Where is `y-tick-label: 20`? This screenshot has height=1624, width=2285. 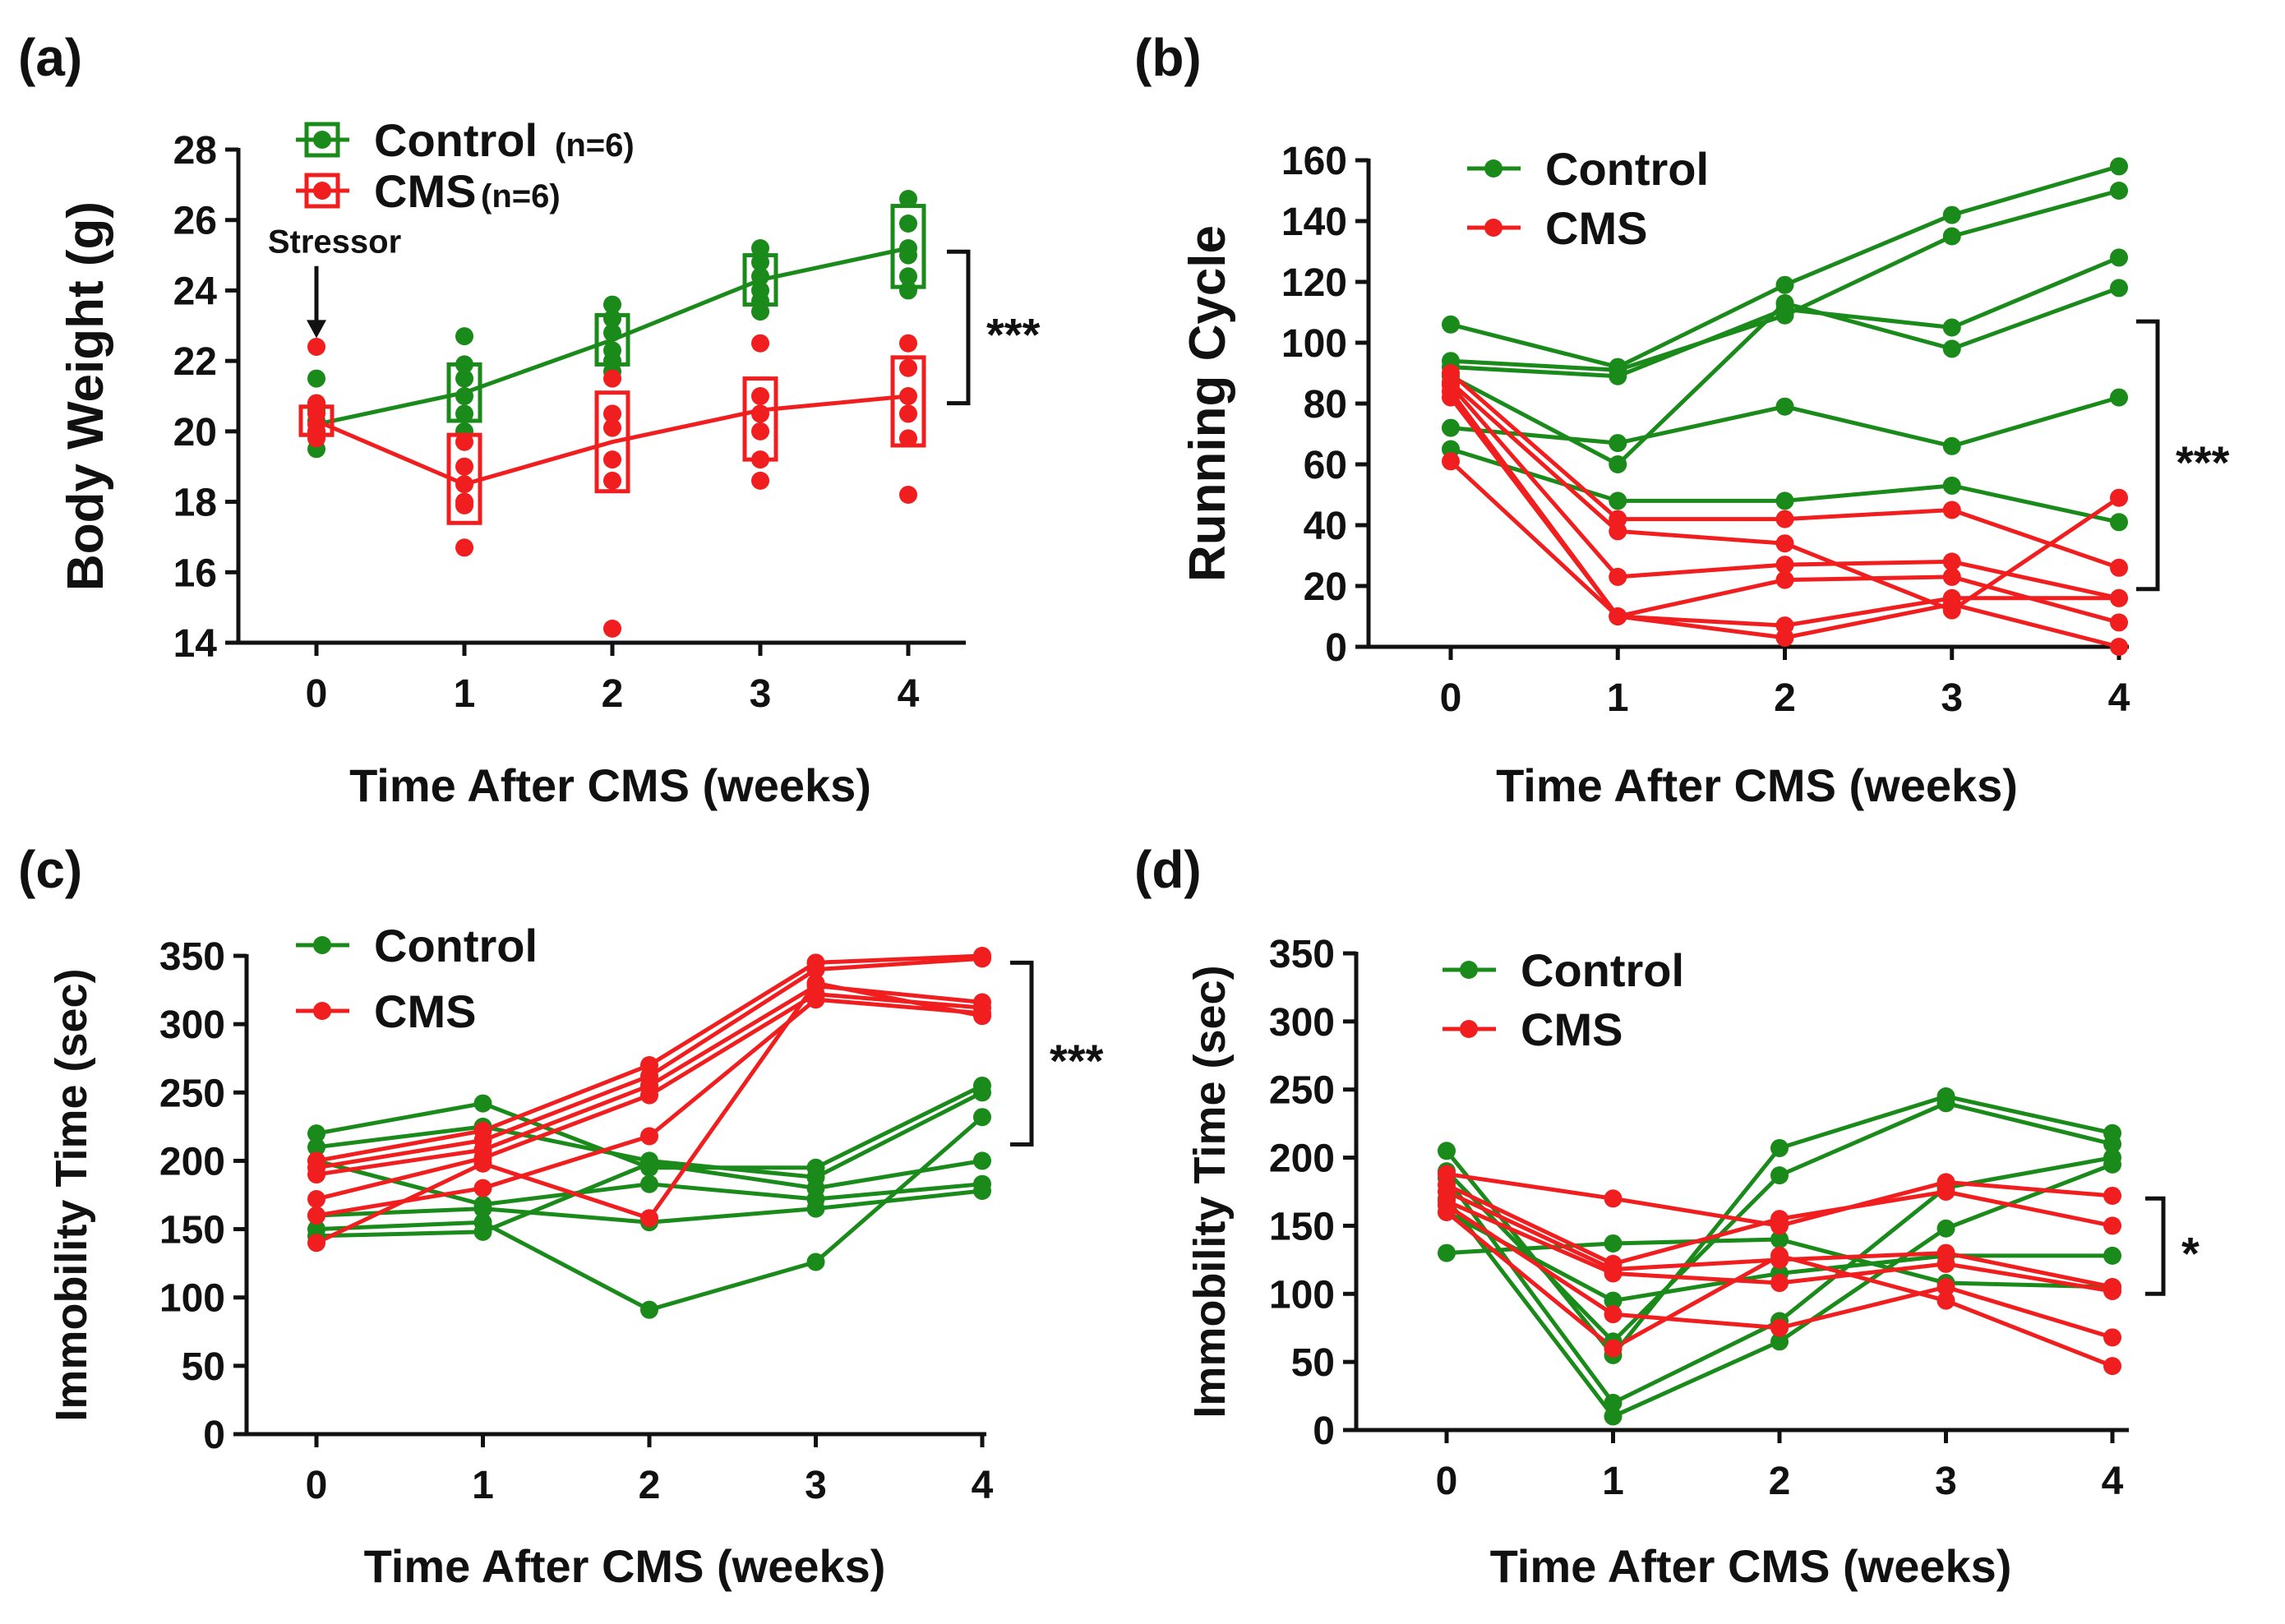 y-tick-label: 20 is located at coordinates (1325, 587).